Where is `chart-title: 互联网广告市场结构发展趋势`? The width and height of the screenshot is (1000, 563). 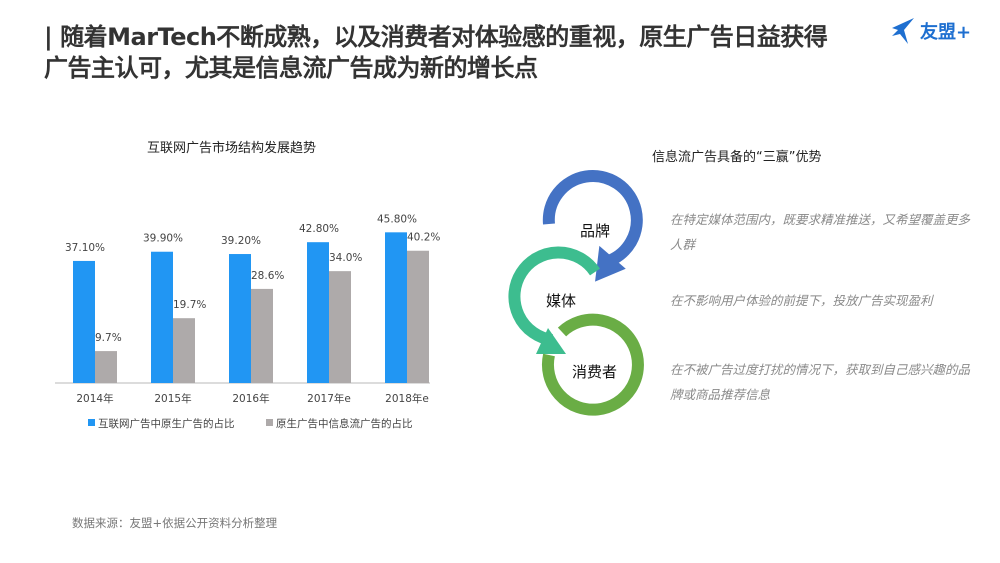
chart-title: 互联网广告市场结构发展趋势 is located at coordinates (232, 148).